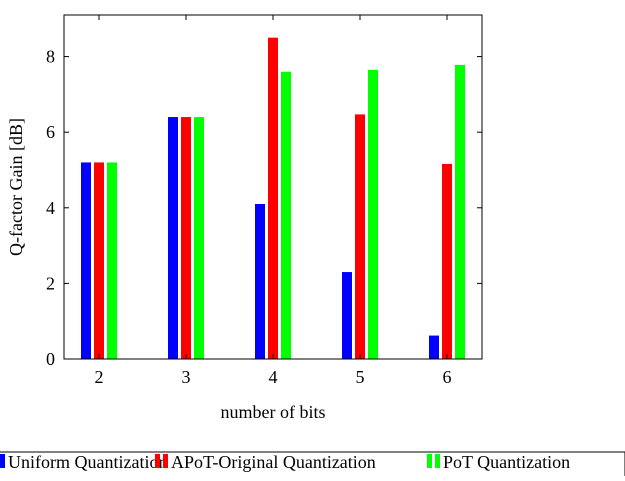 Image resolution: width=625 pixels, height=481 pixels. Describe the element at coordinates (506, 462) in the screenshot. I see `legend-label: PoT Quantization` at that location.